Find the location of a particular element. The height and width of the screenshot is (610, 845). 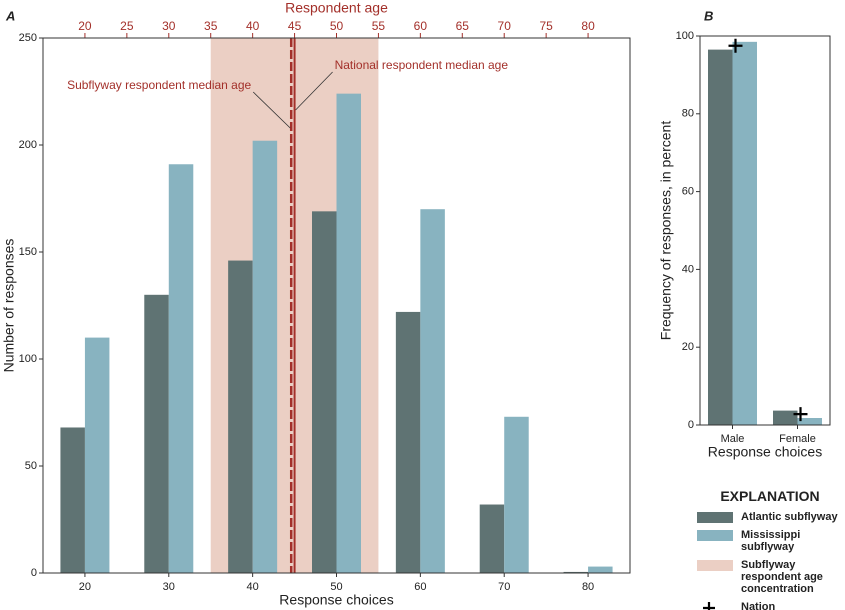

x-tick-label: 30 is located at coordinates (169, 587).